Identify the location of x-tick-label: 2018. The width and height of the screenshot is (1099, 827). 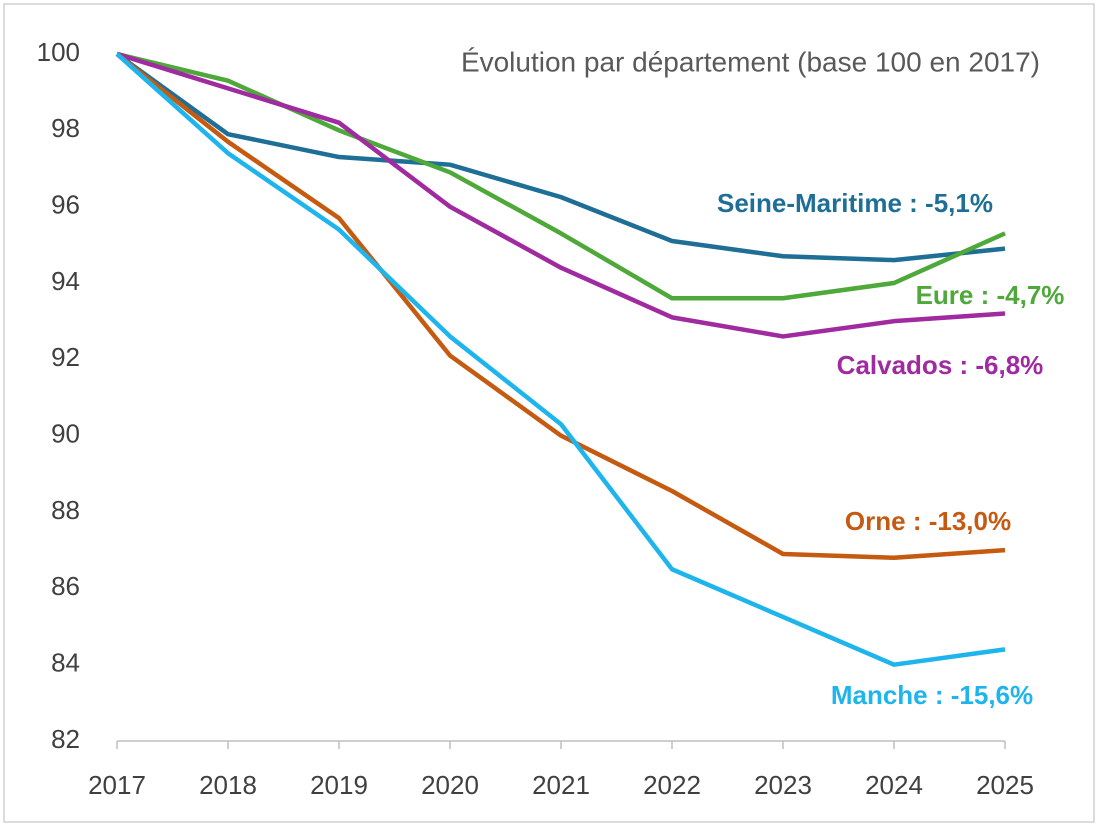
(228, 785).